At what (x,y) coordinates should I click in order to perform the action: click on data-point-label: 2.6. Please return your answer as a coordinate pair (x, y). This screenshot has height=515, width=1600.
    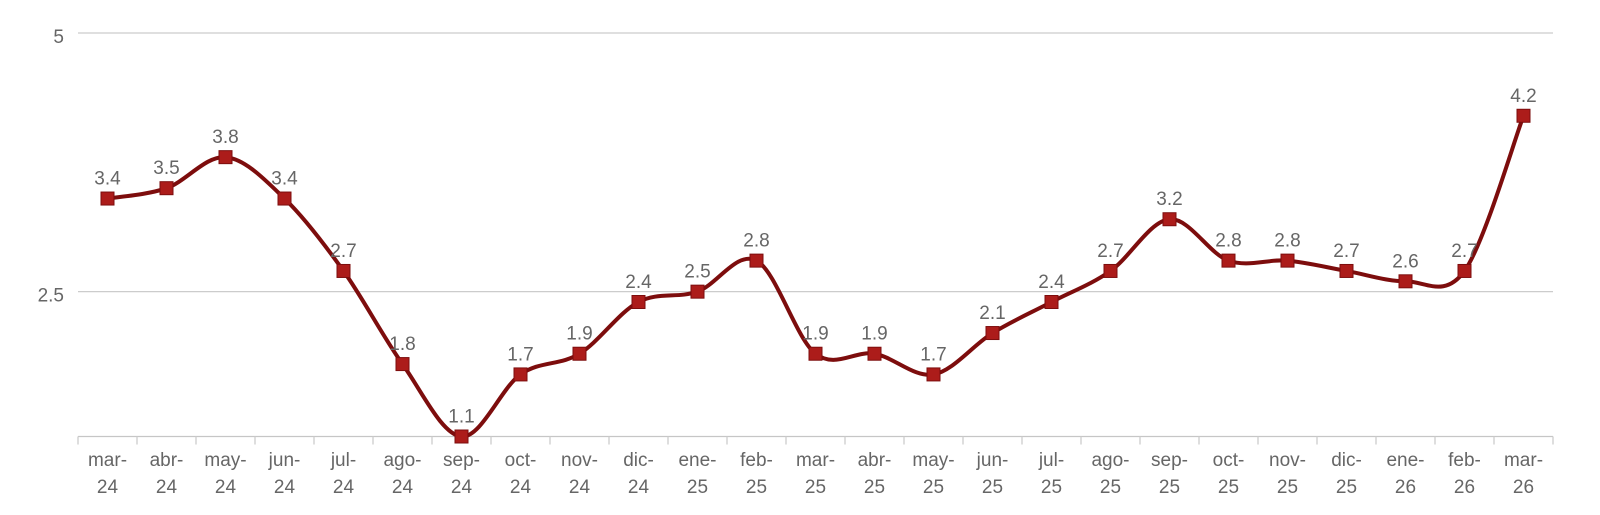
    Looking at the image, I should click on (1405, 261).